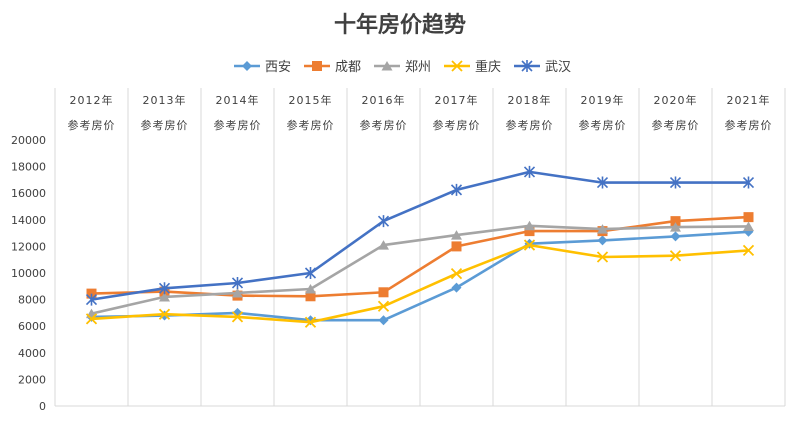 The image size is (800, 423). Describe the element at coordinates (262, 67) in the screenshot. I see `legend-item: 西安` at that location.